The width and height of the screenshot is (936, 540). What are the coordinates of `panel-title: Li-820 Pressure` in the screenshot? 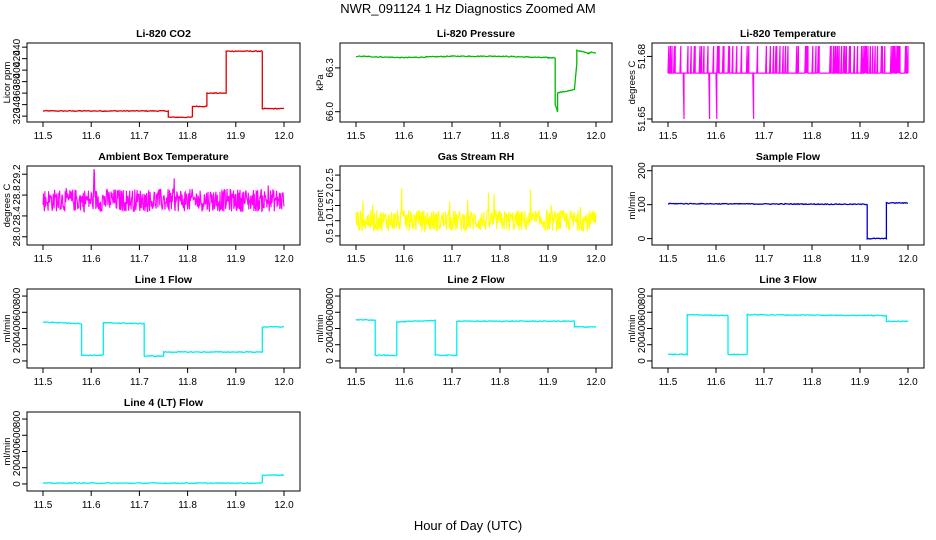 It's located at (476, 34).